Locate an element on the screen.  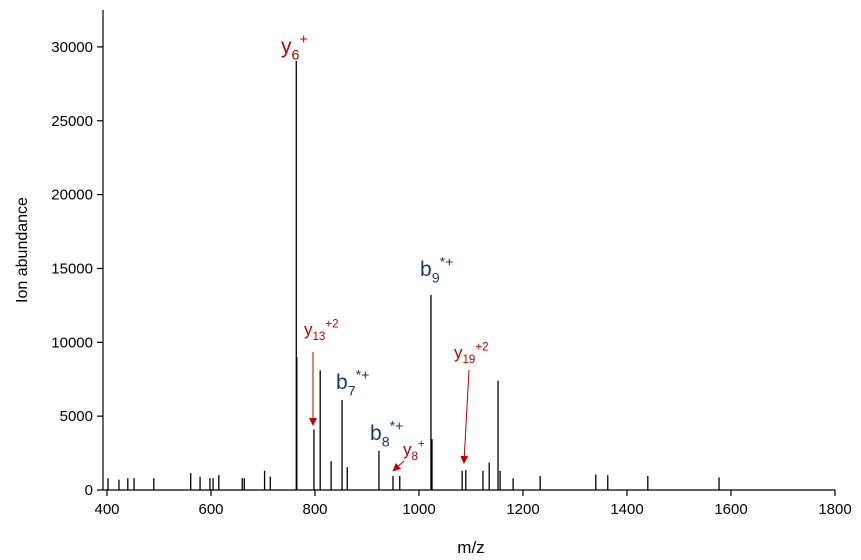
x-tick-label: 1800 is located at coordinates (834, 509).